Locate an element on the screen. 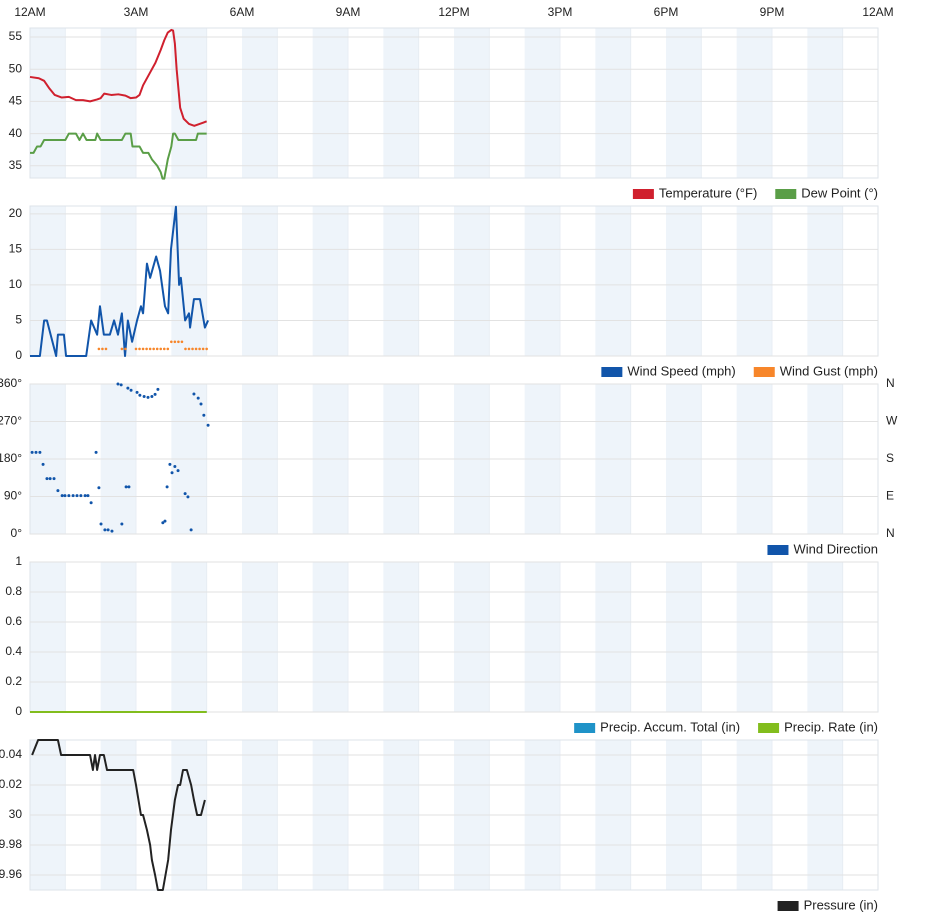  x-tick-label: 6PM is located at coordinates (666, 12).